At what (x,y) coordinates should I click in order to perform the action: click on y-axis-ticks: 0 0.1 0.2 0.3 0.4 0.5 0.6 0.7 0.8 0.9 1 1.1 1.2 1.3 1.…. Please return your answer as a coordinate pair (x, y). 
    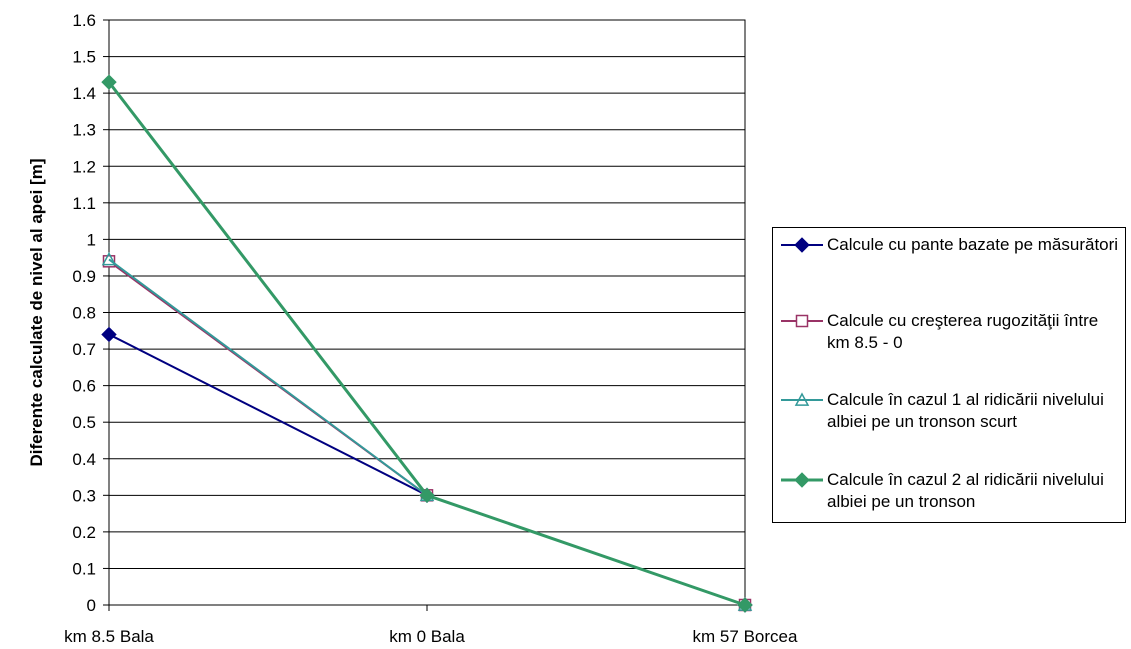
    Looking at the image, I should click on (90, 313).